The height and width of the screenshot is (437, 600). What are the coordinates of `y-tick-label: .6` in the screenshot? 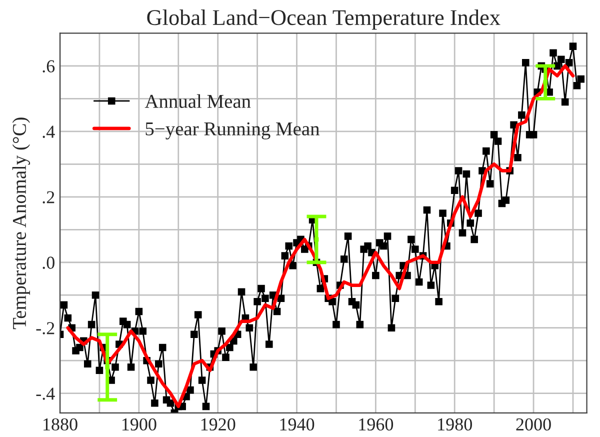 It's located at (48, 66).